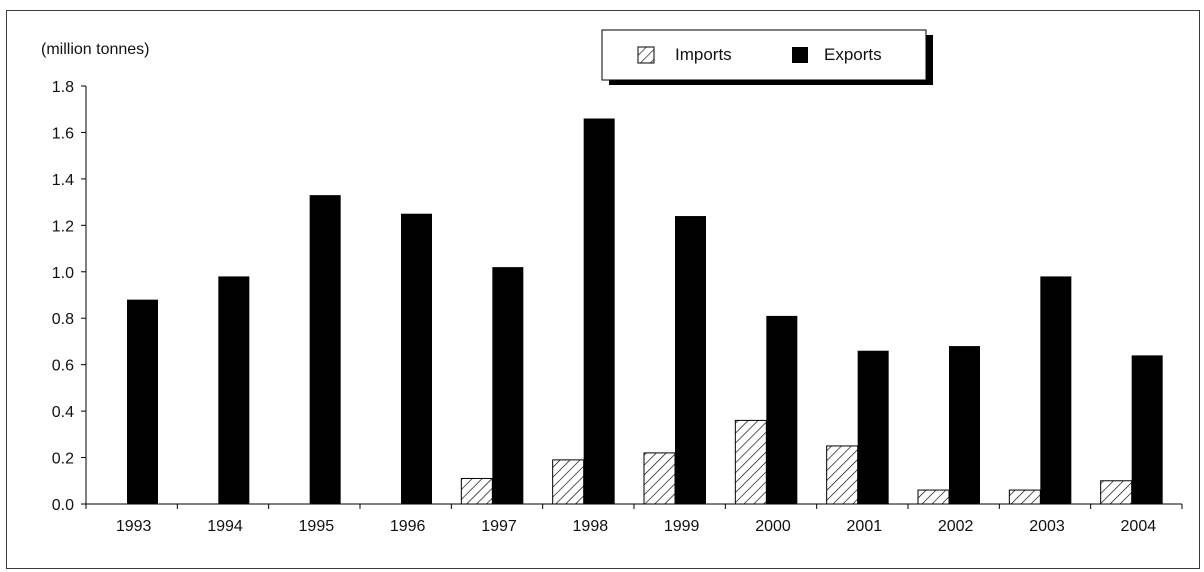 This screenshot has width=1204, height=572. I want to click on x-tick-label: 1998, so click(591, 526).